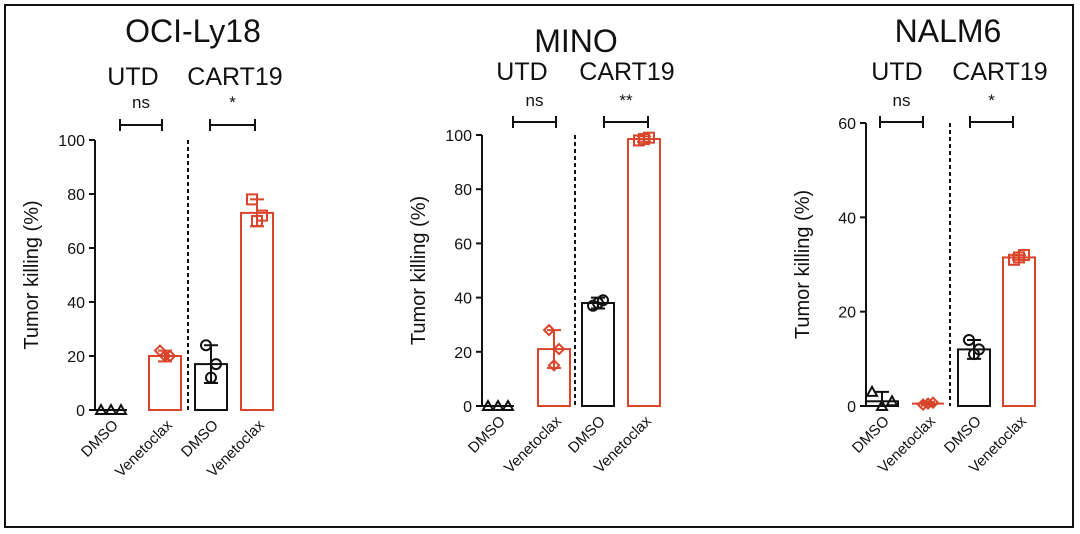 This screenshot has height=534, width=1080. What do you see at coordinates (626, 100) in the screenshot?
I see `significance-label: **` at bounding box center [626, 100].